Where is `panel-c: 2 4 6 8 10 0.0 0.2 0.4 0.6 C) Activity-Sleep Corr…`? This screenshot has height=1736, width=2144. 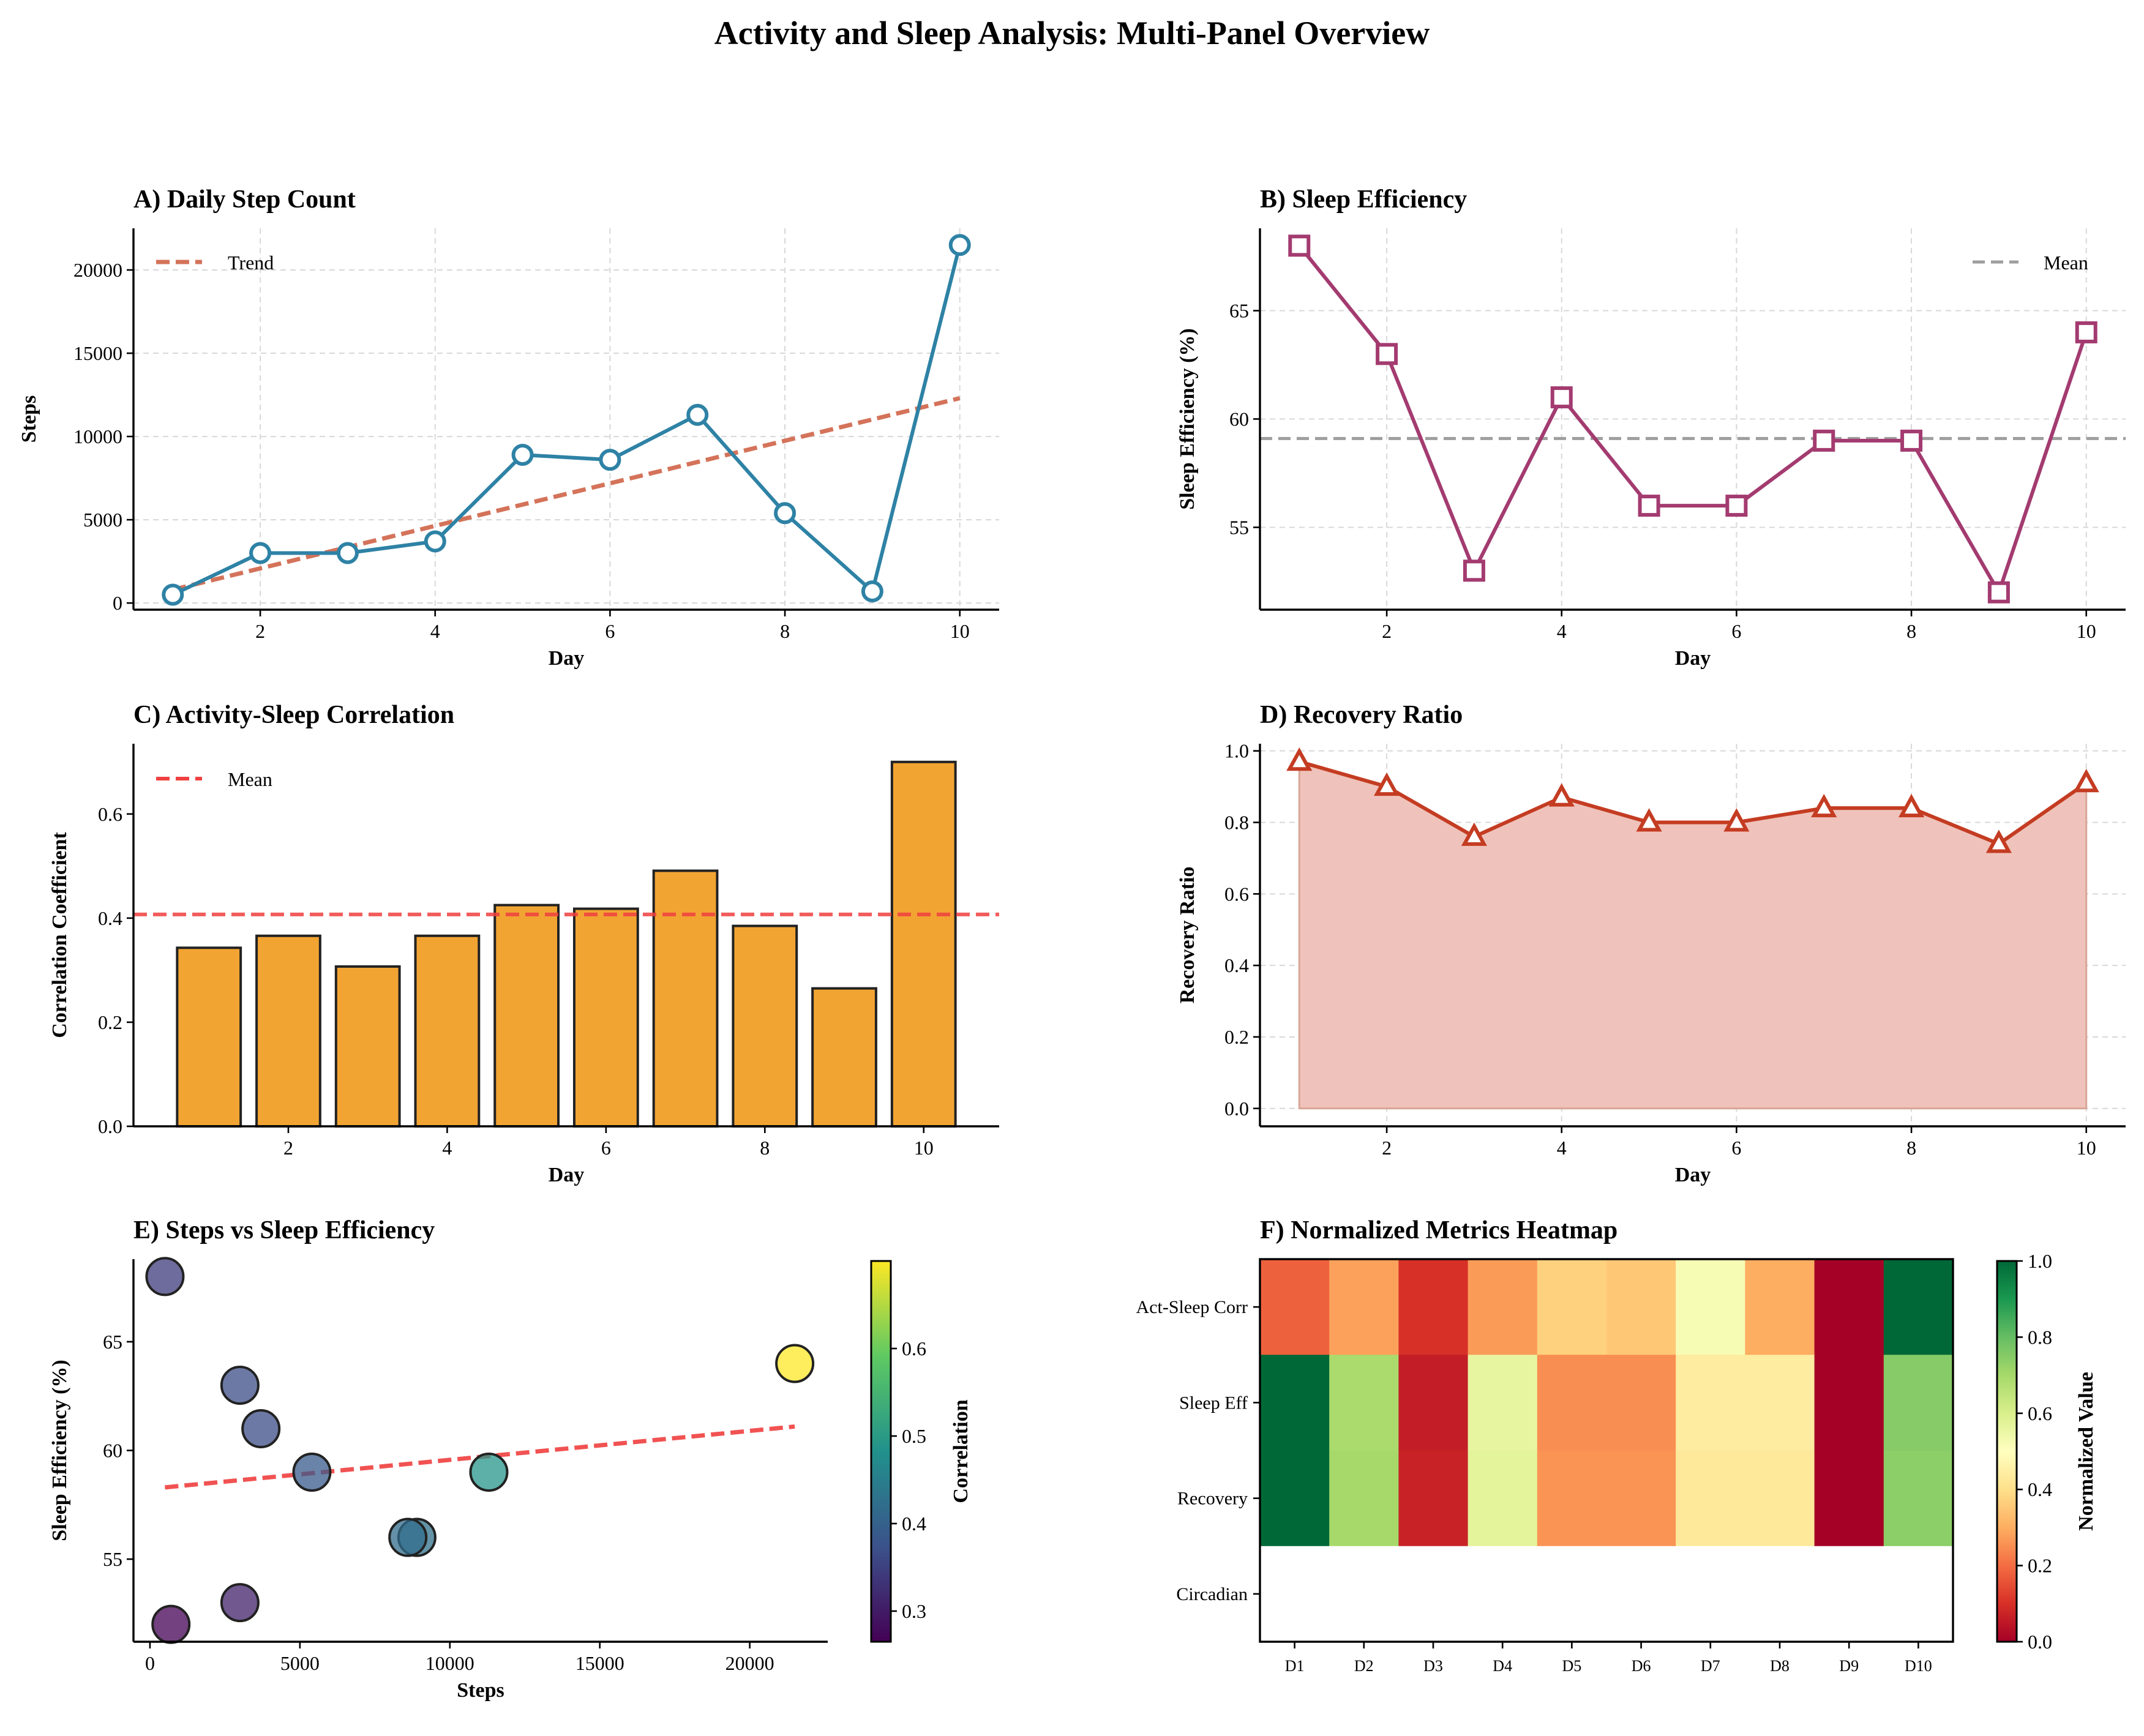 panel-c: 2 4 6 8 10 0.0 0.2 0.4 0.6 C) Activity-Sleep Corr… is located at coordinates (523, 944).